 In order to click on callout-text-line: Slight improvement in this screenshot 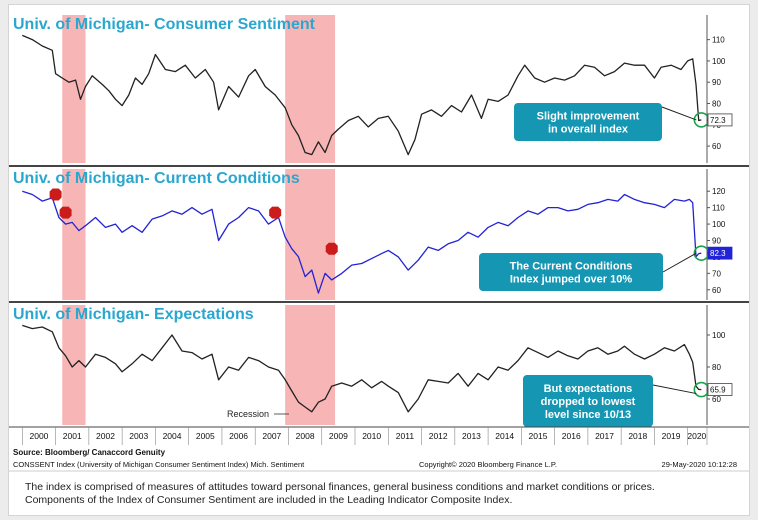, I will do `click(588, 117)`.